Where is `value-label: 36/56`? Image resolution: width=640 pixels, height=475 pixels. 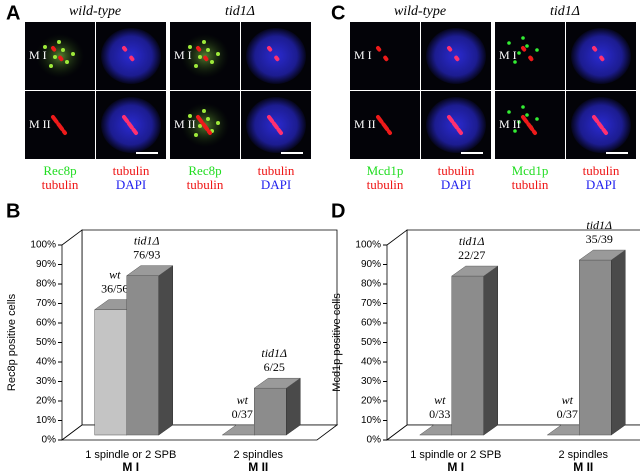 value-label: 36/56 is located at coordinates (114, 288).